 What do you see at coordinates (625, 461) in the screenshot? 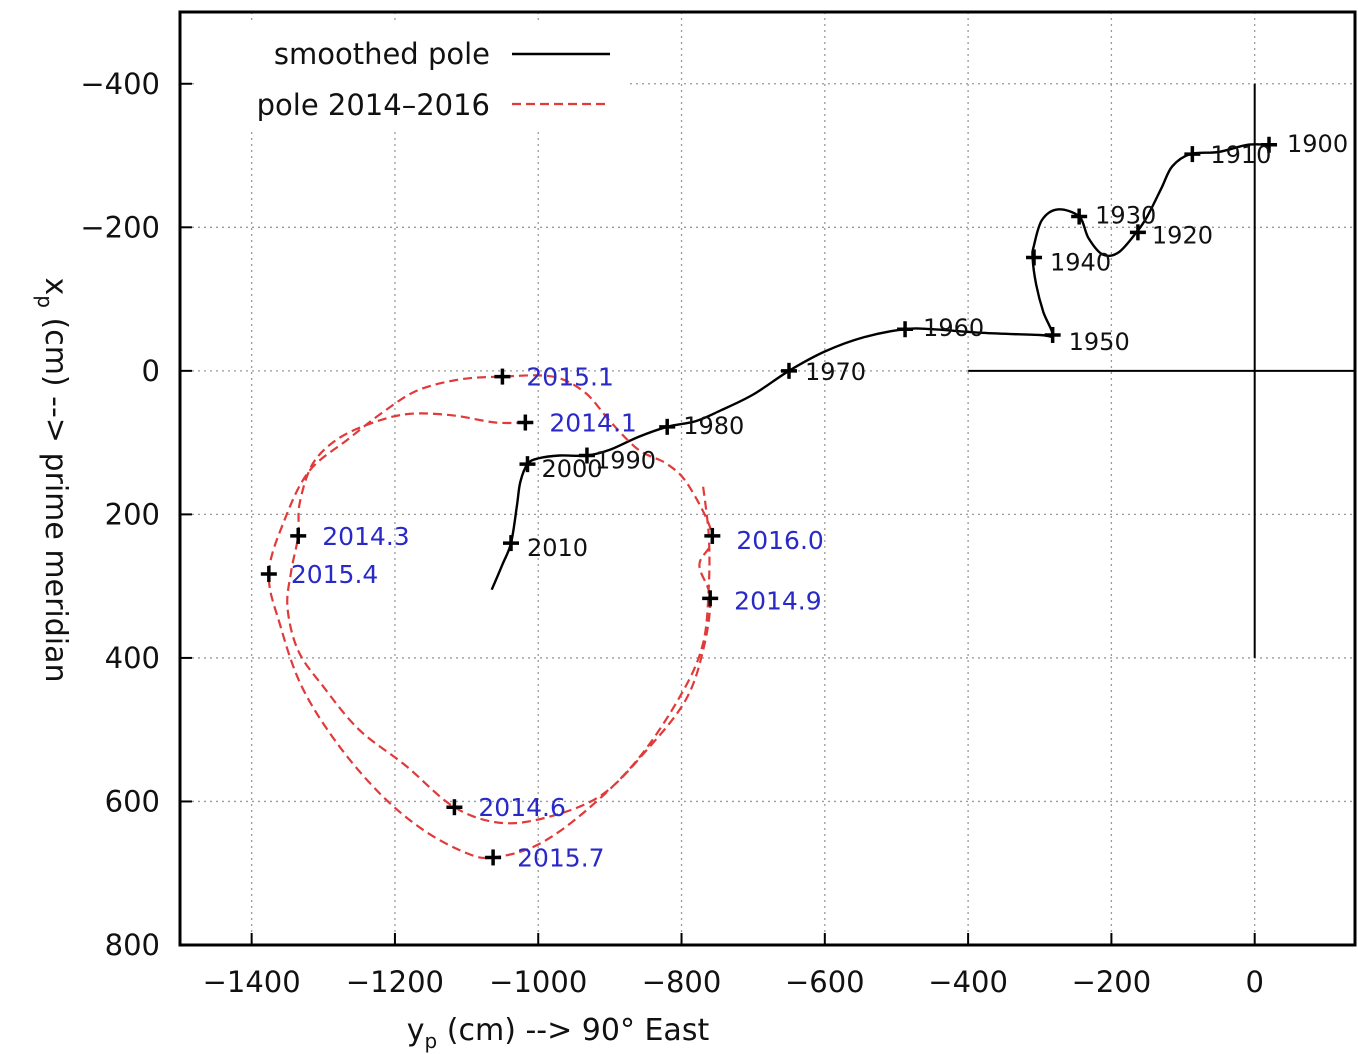
I see `point-label: 1990` at bounding box center [625, 461].